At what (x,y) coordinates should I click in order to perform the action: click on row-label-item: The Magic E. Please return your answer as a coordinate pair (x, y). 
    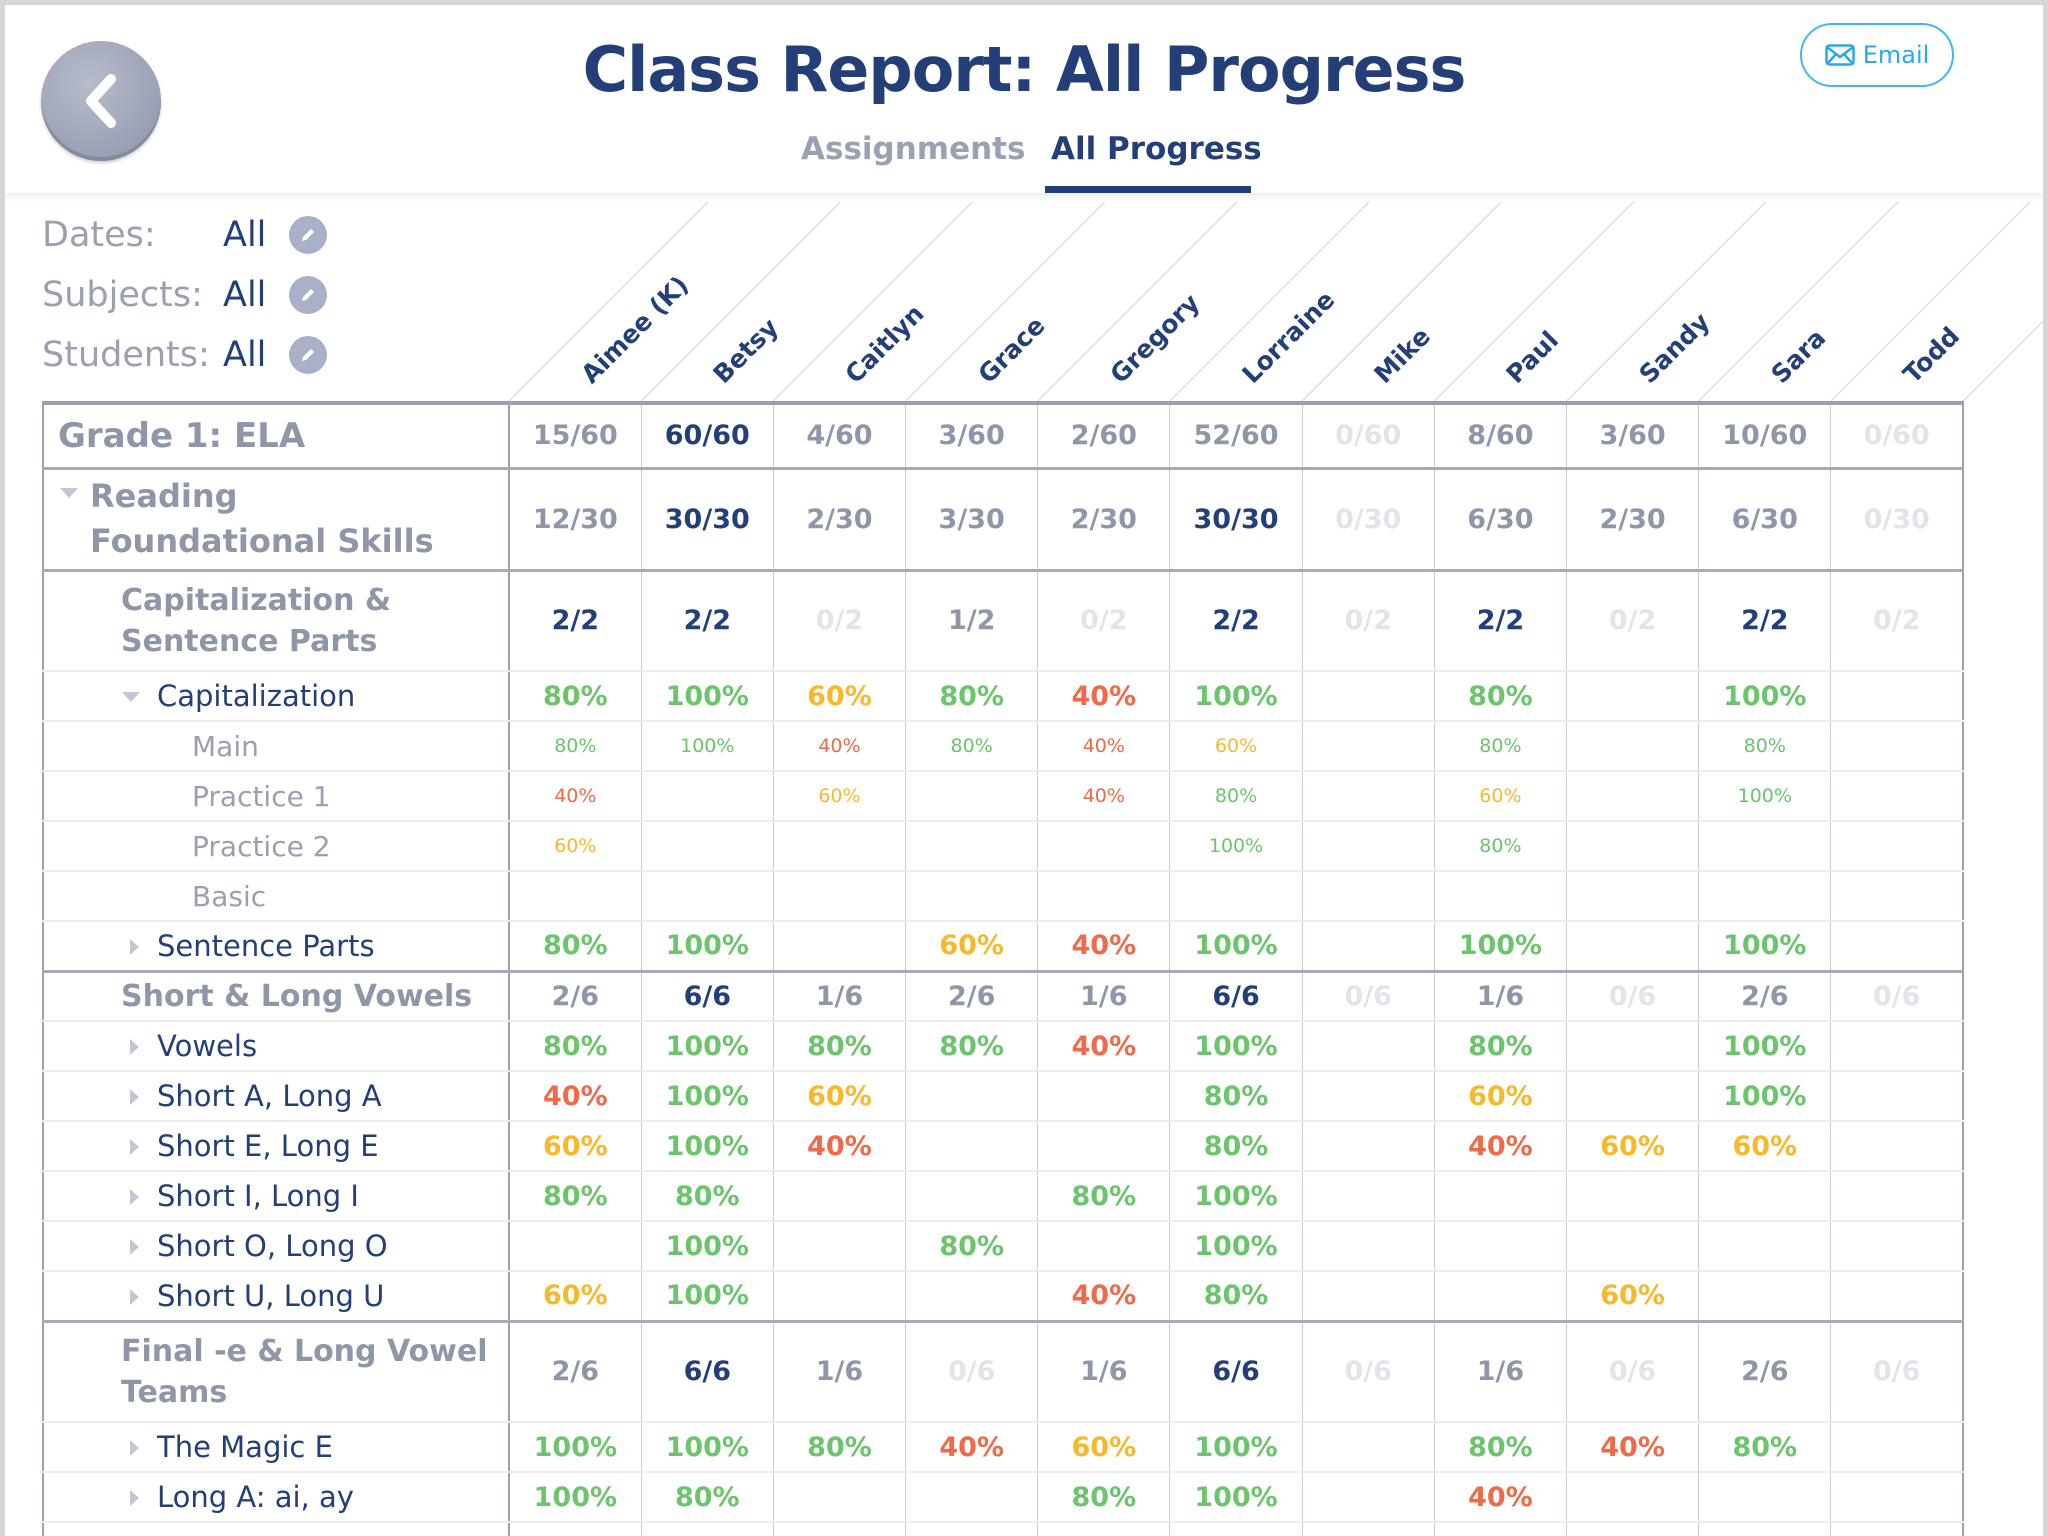
    Looking at the image, I should click on (276, 1447).